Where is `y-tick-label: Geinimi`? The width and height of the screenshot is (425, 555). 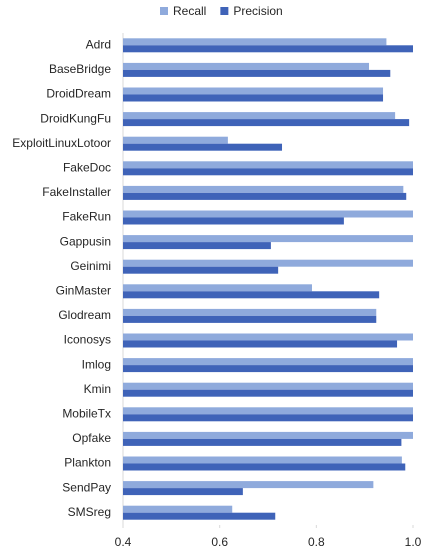 y-tick-label: Geinimi is located at coordinates (90, 266).